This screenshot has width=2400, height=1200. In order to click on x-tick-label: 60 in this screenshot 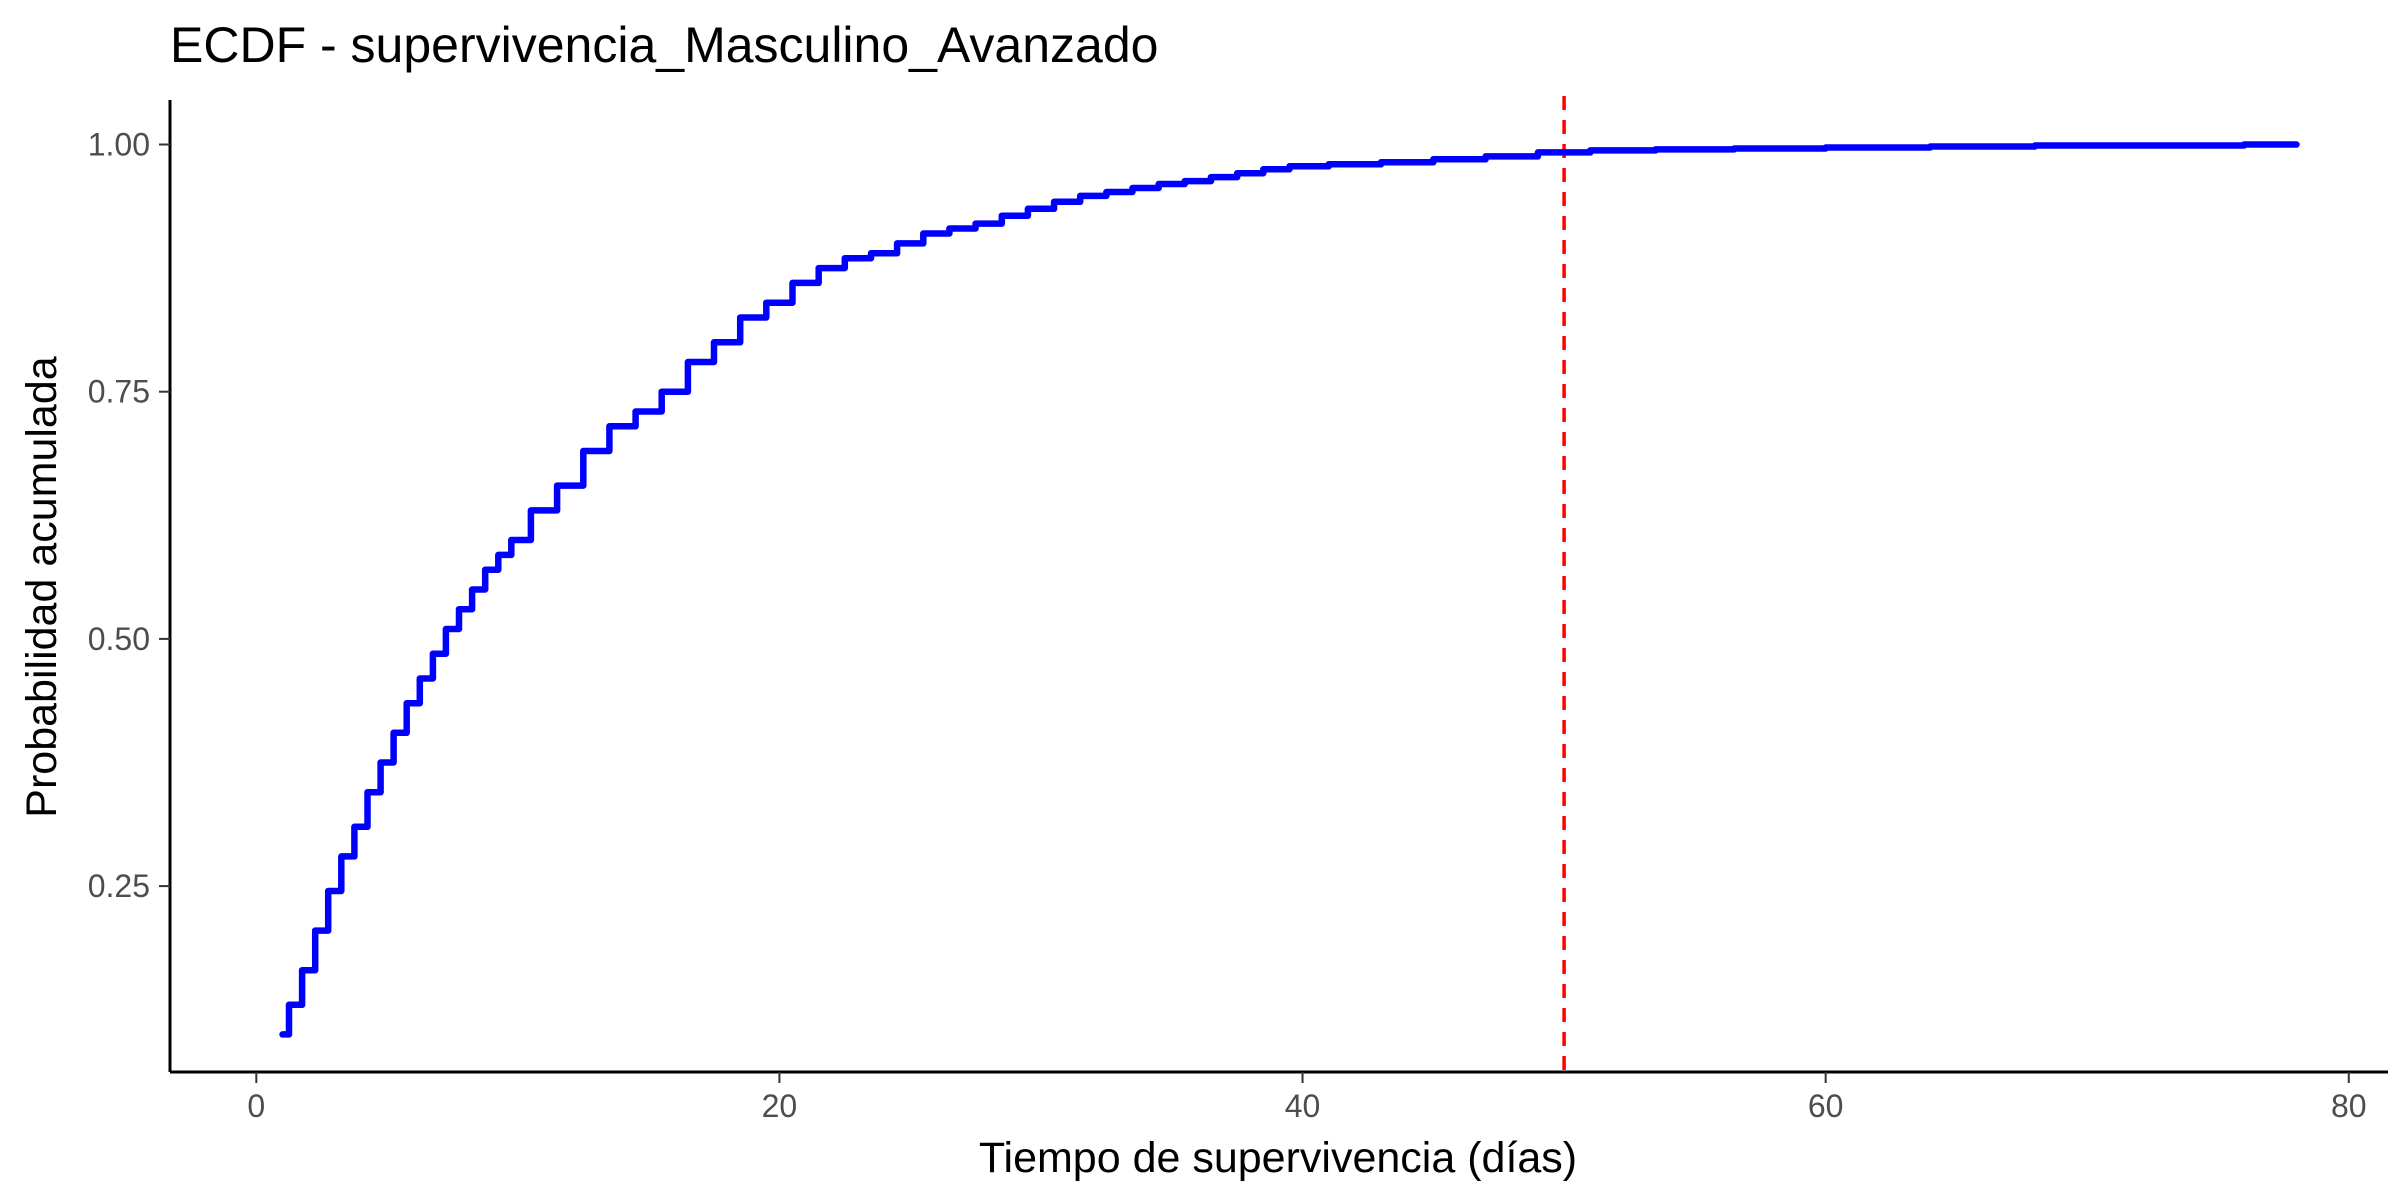, I will do `click(1826, 1106)`.